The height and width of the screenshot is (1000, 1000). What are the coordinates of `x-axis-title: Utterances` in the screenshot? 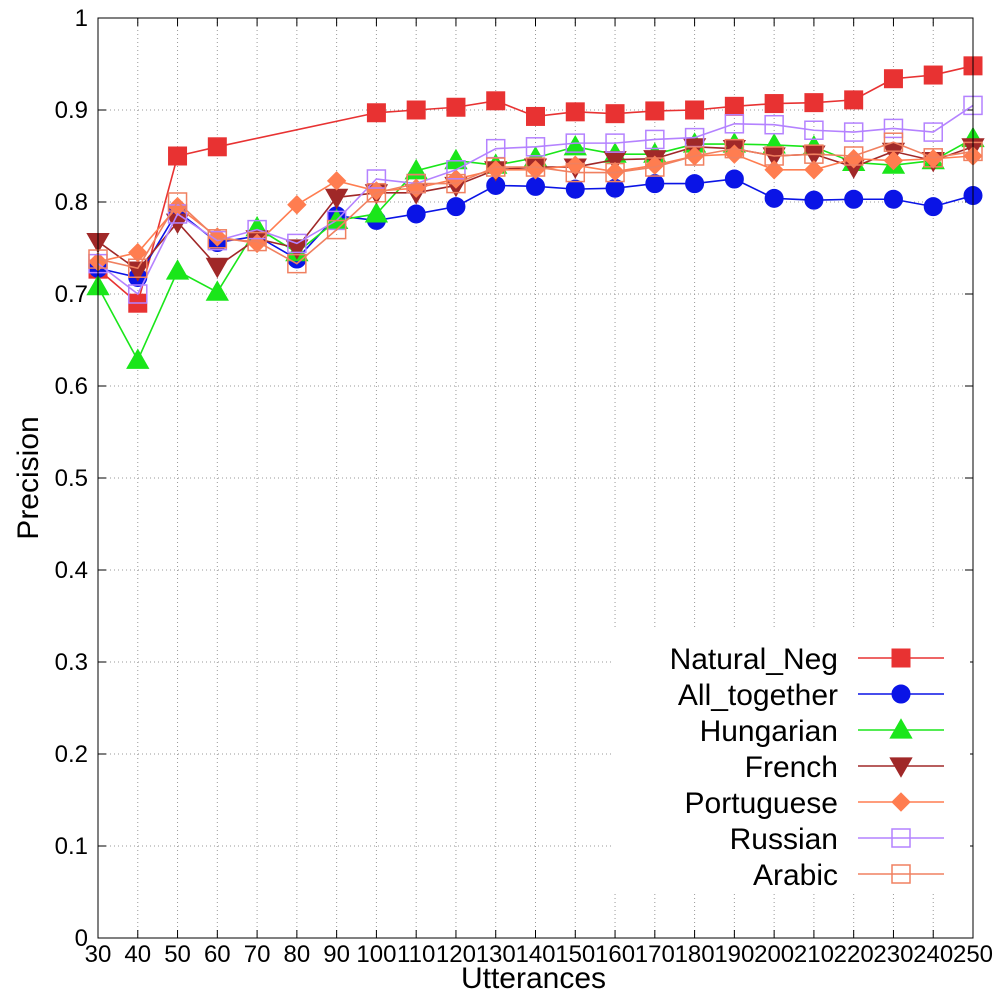 It's located at (533, 978).